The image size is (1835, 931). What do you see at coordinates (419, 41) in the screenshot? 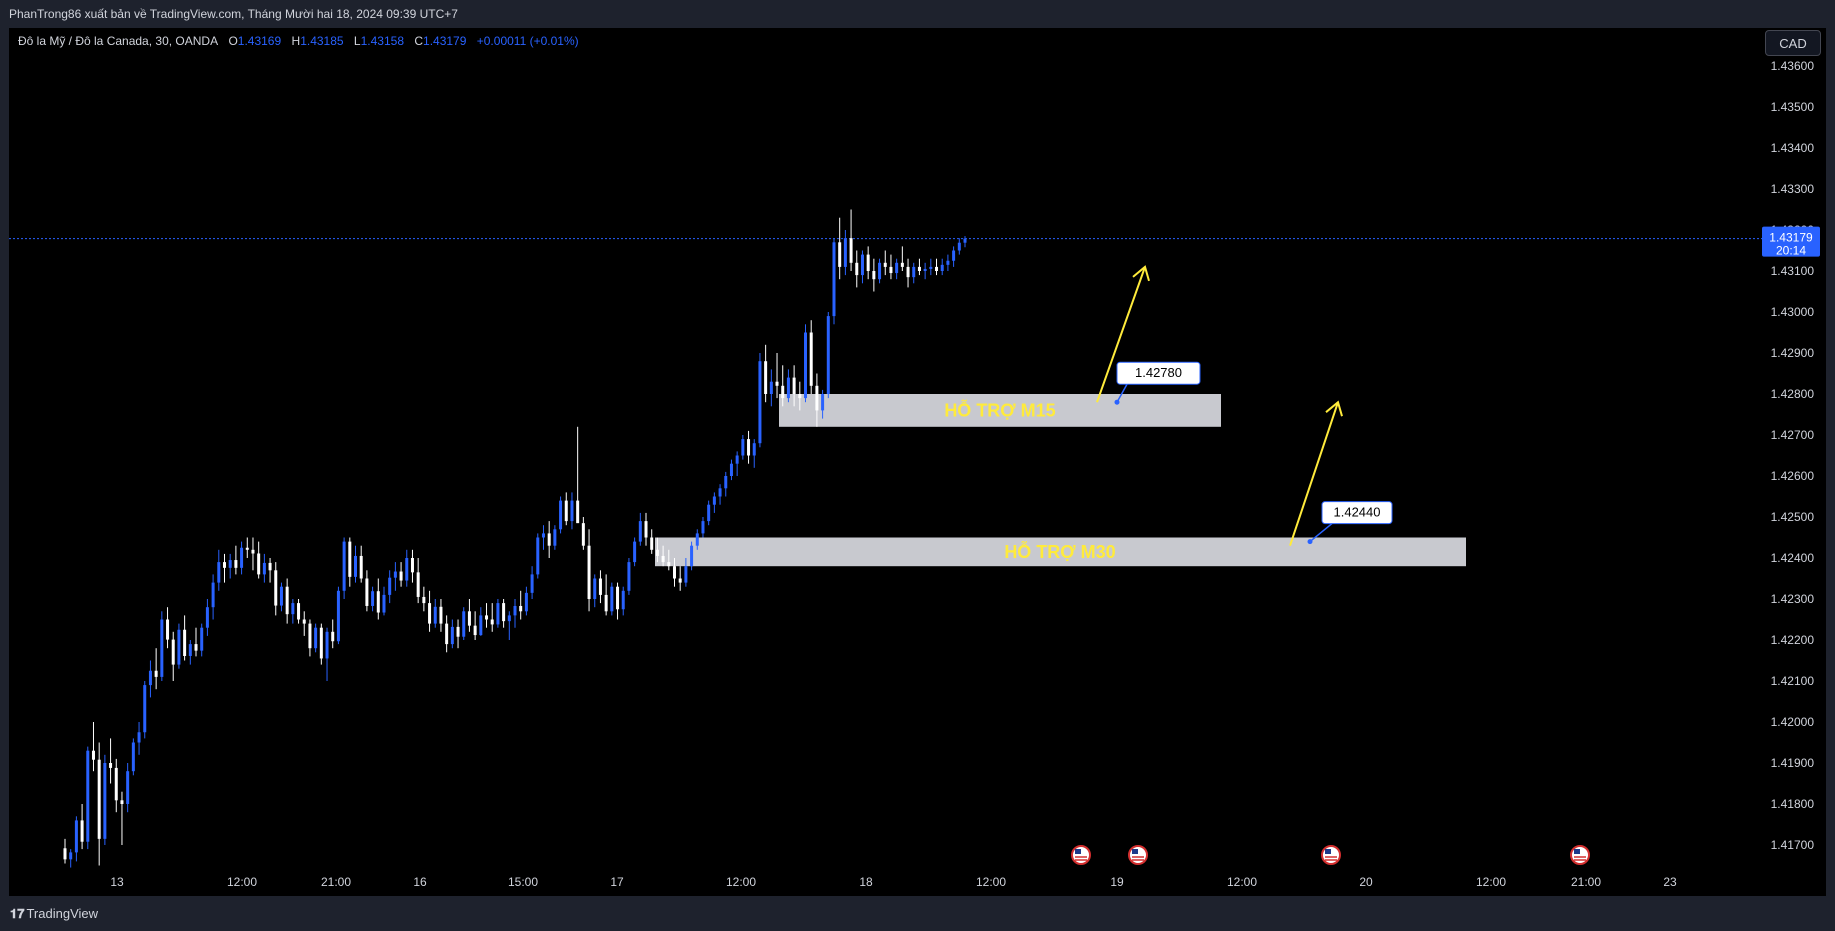
I see `close-label: C` at bounding box center [419, 41].